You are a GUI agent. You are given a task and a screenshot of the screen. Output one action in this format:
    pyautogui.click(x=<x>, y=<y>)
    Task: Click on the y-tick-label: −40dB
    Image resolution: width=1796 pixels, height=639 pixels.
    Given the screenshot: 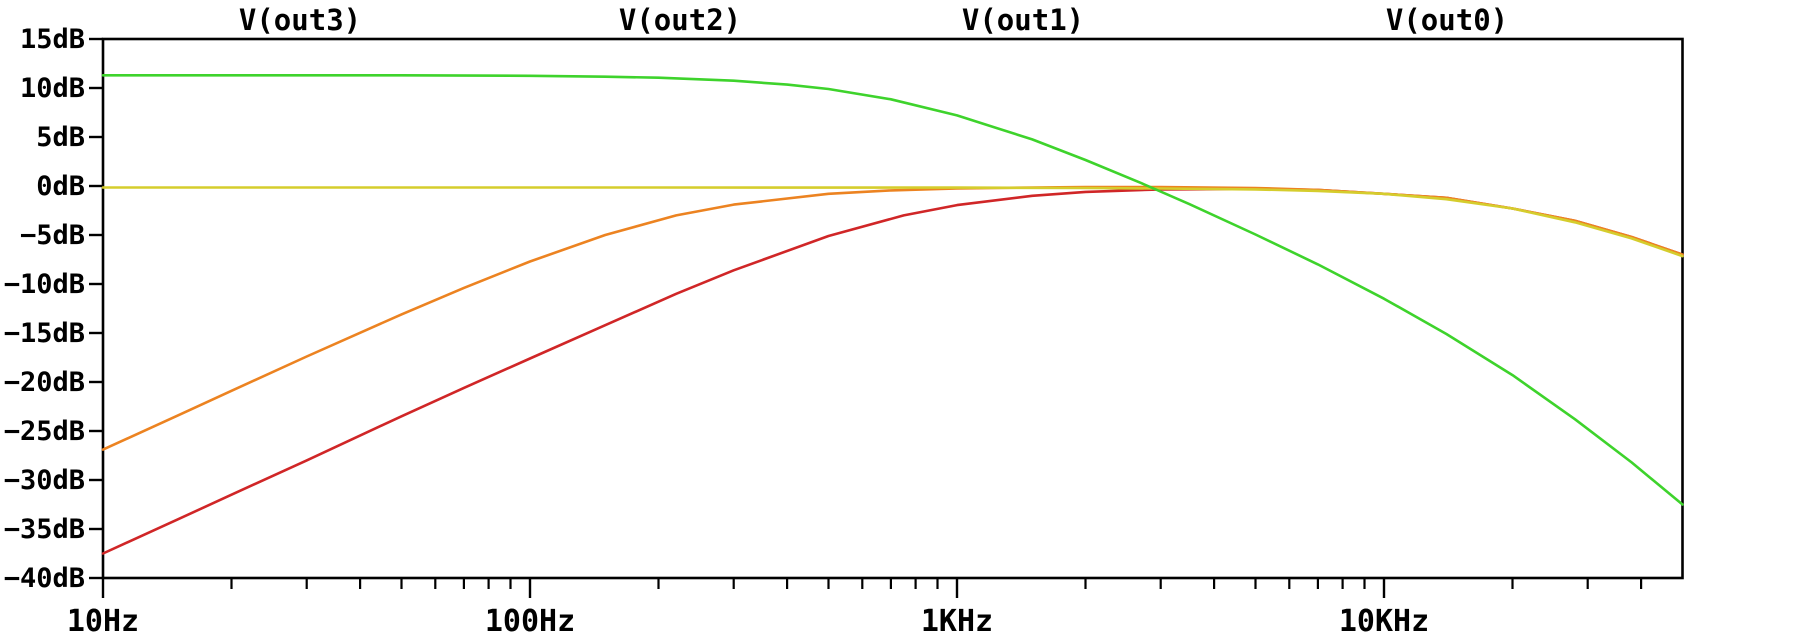 What is the action you would take?
    pyautogui.click(x=44, y=578)
    